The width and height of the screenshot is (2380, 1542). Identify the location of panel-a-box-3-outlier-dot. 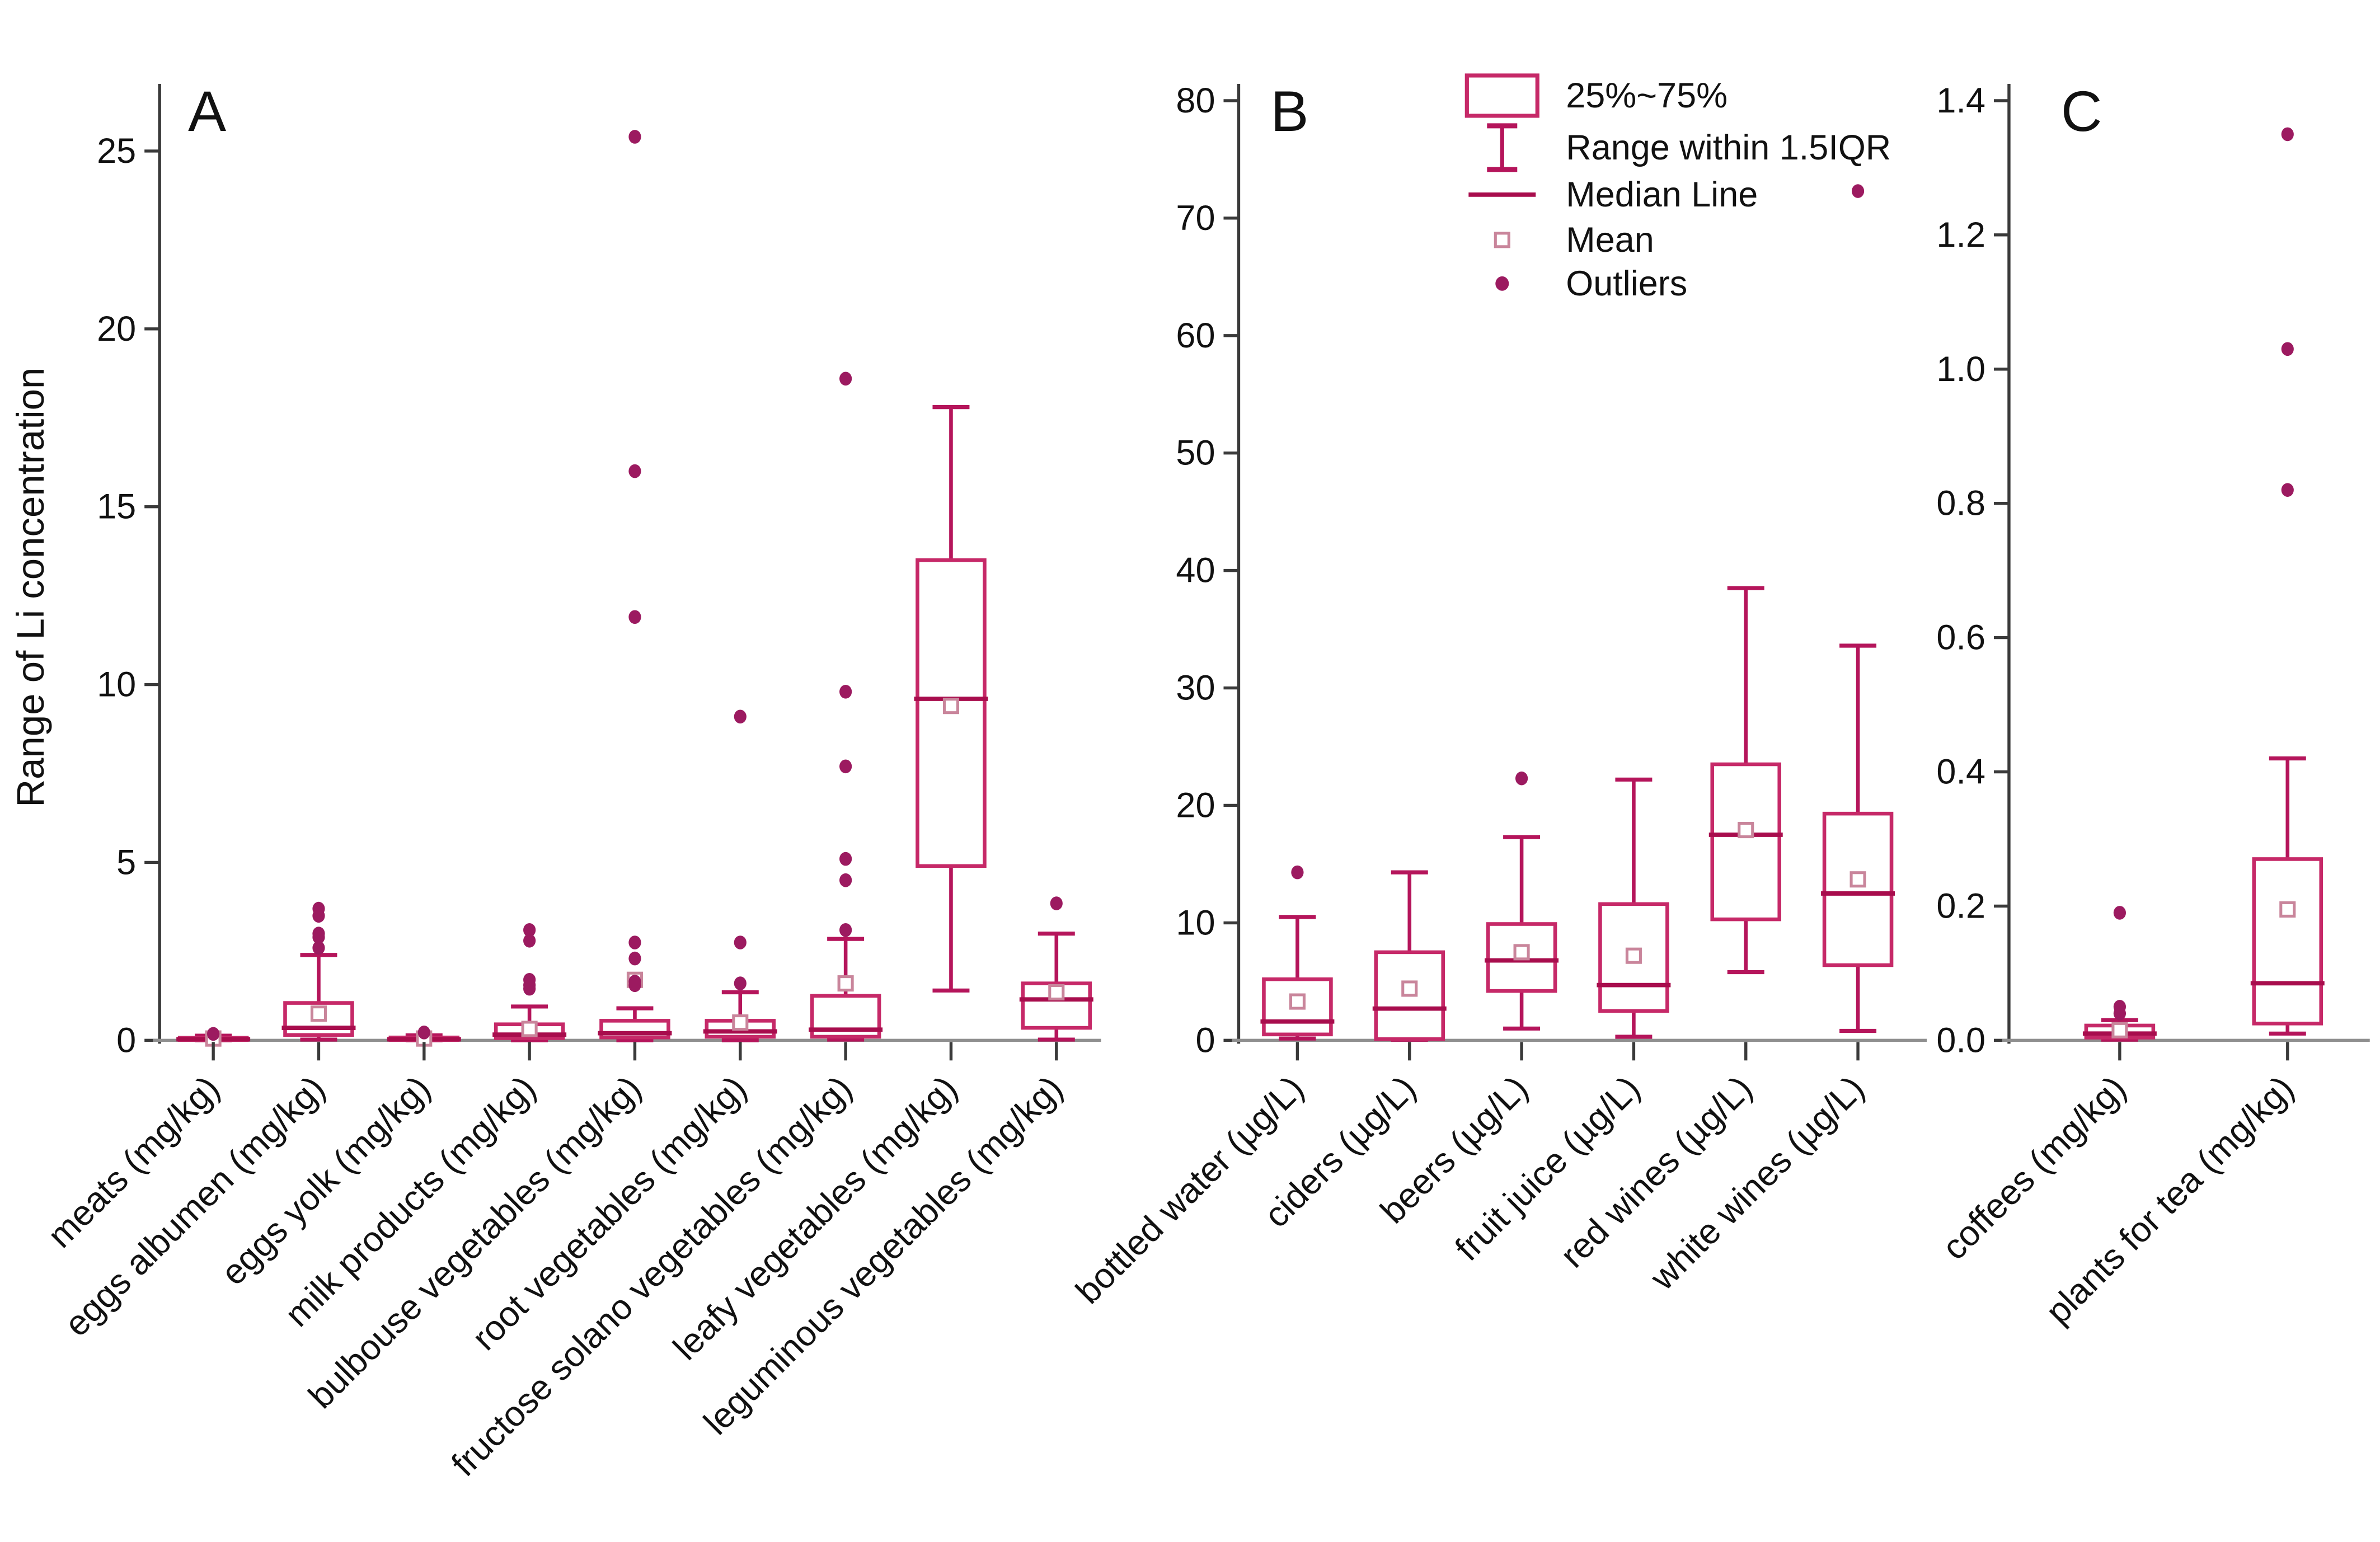
(424, 1033).